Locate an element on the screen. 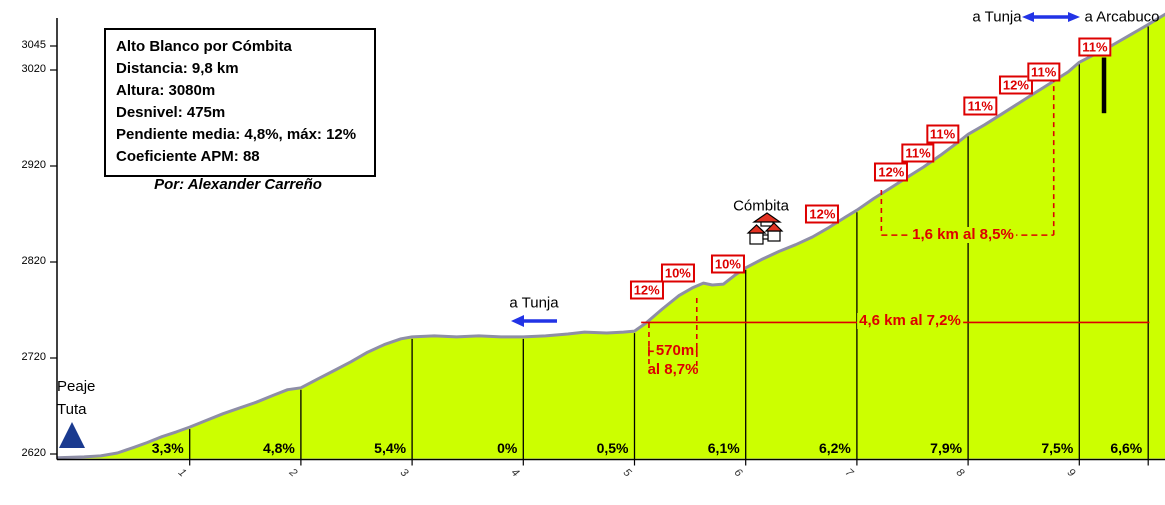 This screenshot has height=505, width=1165. tunja-mid-arrowhead-icon is located at coordinates (517, 321).